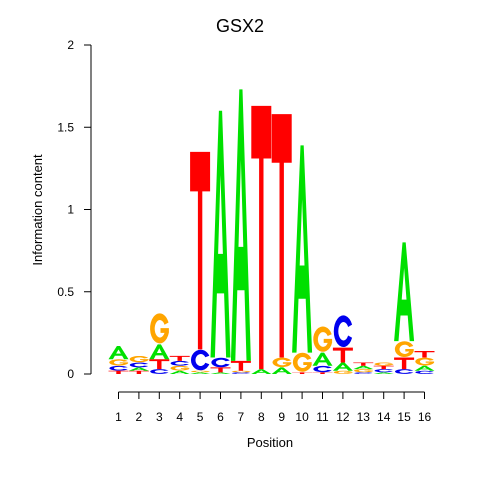 The height and width of the screenshot is (480, 480). Describe the element at coordinates (270, 442) in the screenshot. I see `x-axis-label: Position` at that location.